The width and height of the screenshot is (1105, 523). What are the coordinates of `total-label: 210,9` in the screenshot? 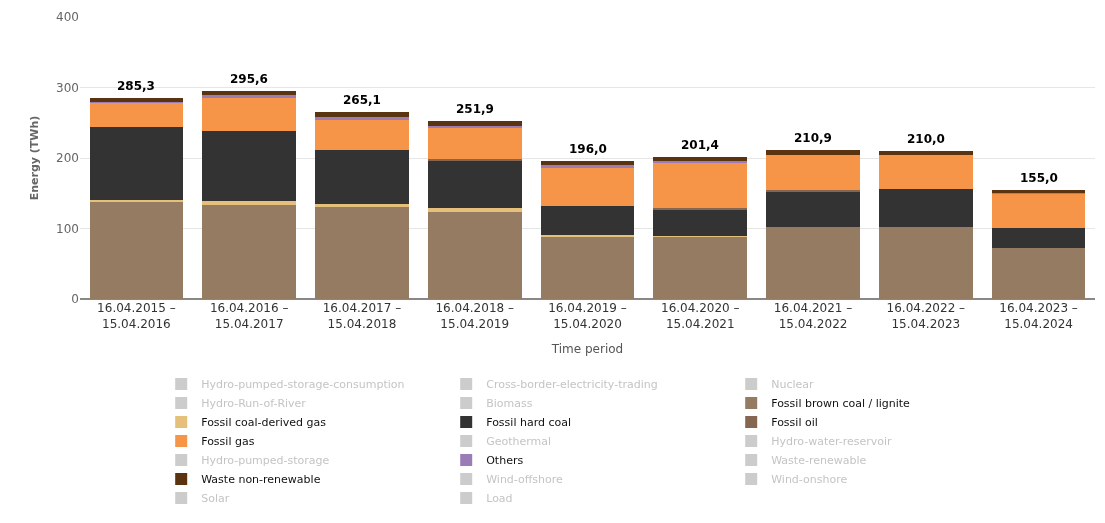 It's located at (813, 138).